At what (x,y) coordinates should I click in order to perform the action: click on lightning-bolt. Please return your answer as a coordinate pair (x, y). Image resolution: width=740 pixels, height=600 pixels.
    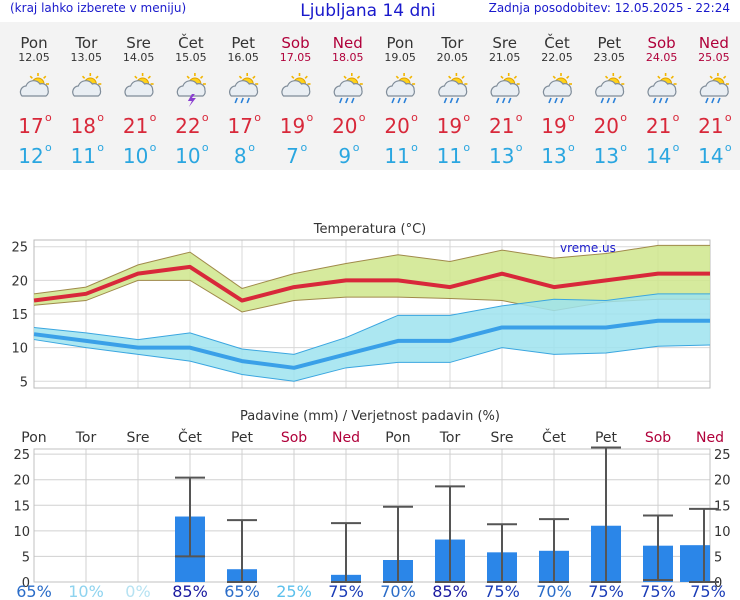
    Looking at the image, I should click on (191, 100).